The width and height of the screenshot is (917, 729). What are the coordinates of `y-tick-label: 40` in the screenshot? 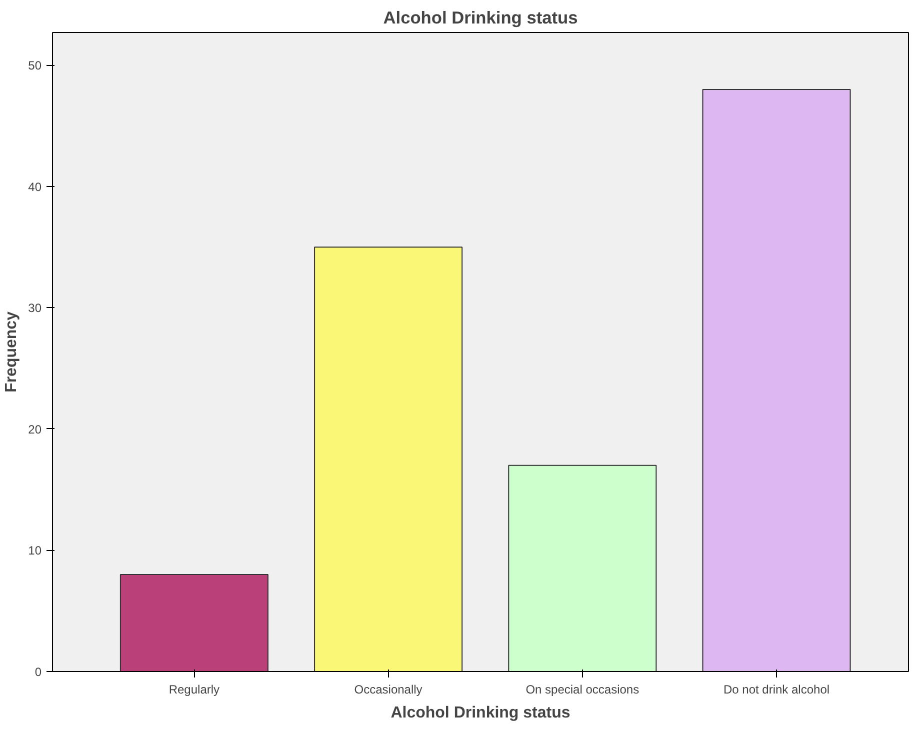 It's located at (35, 187).